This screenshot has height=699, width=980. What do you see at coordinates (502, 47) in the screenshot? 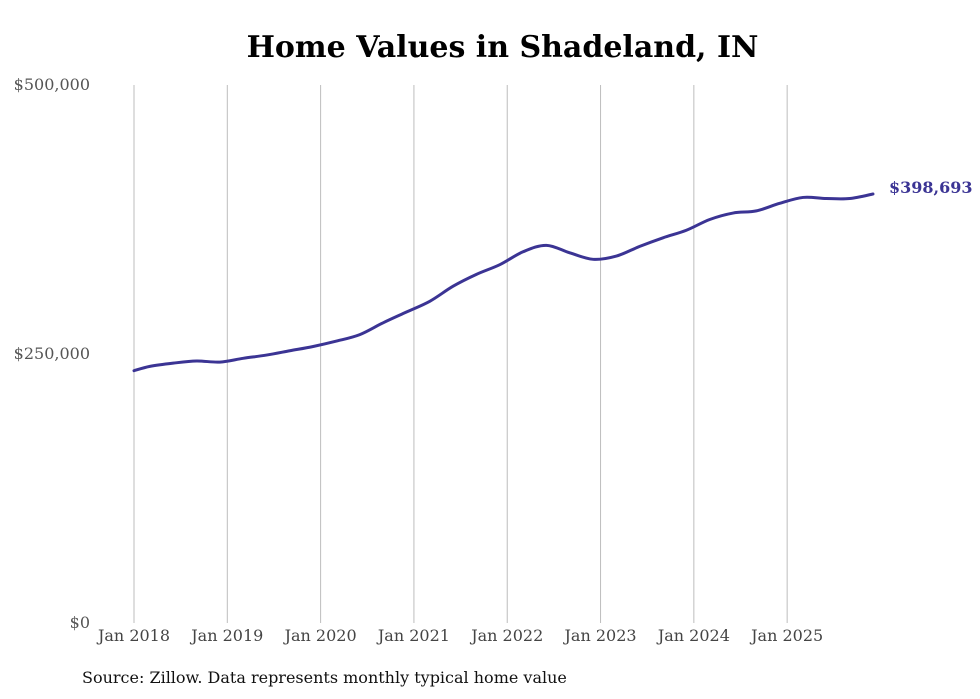
I see `chart-title: Home Values in Shadeland, IN` at bounding box center [502, 47].